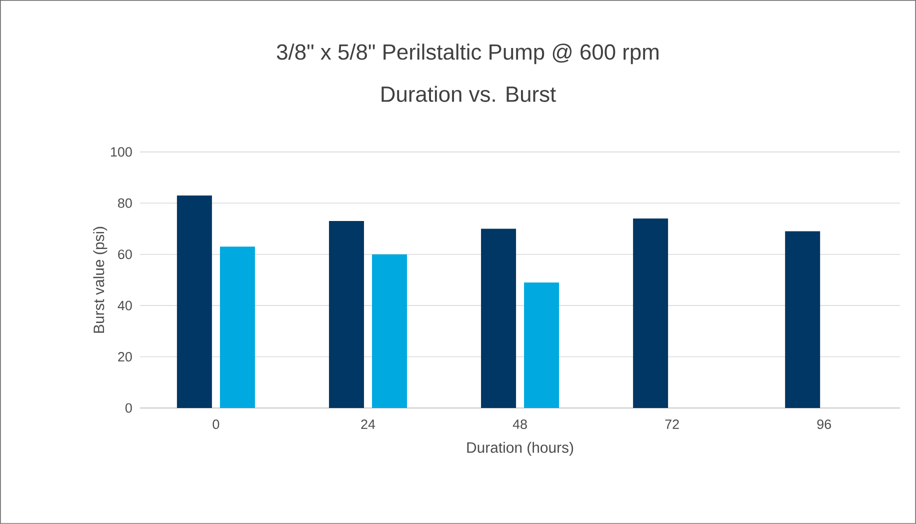 This screenshot has width=916, height=524. What do you see at coordinates (824, 425) in the screenshot?
I see `x-tick-label: 96` at bounding box center [824, 425].